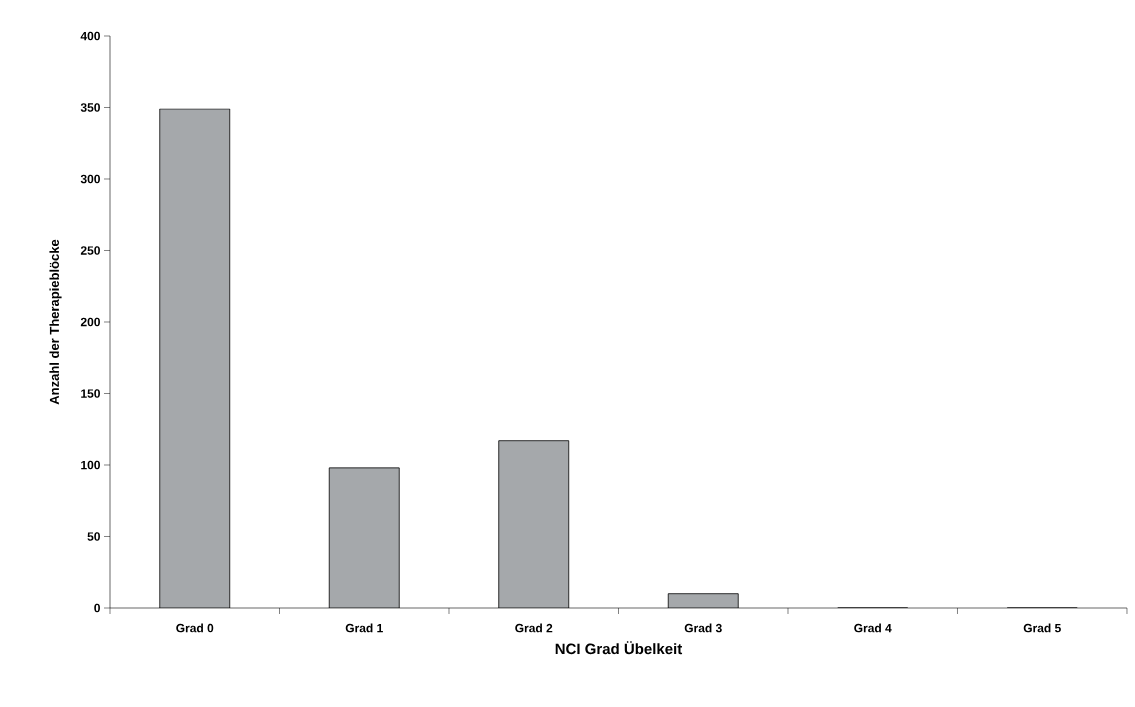  What do you see at coordinates (90, 322) in the screenshot?
I see `y-tick-label: 200` at bounding box center [90, 322].